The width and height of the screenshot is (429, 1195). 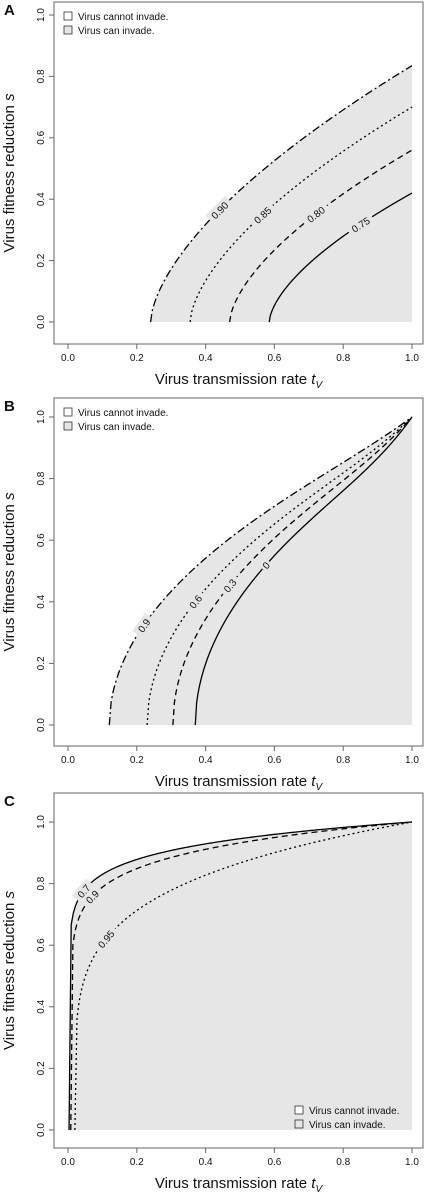 What do you see at coordinates (340, 257) in the screenshot?
I see `contour-line-0.75` at bounding box center [340, 257].